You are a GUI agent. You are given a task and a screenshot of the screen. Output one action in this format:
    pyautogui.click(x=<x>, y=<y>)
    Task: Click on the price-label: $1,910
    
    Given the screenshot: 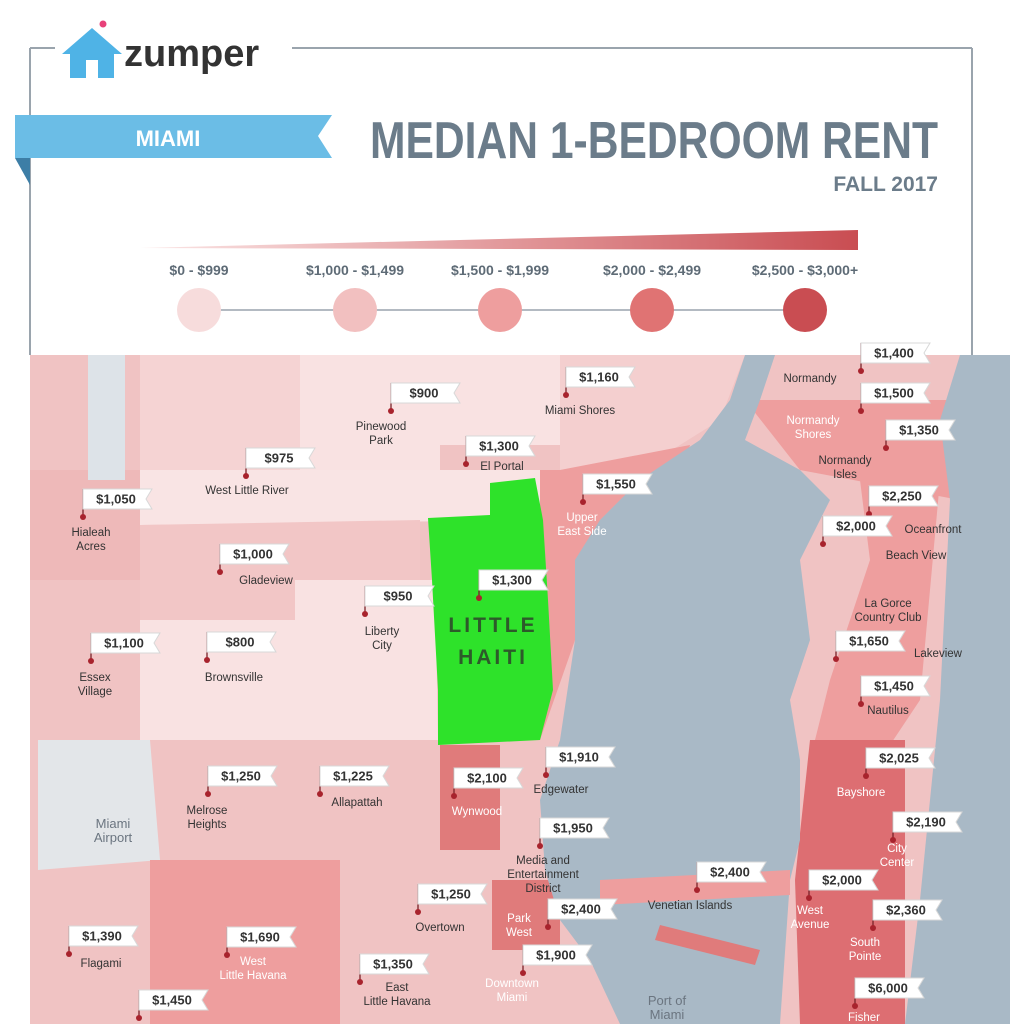 What is the action you would take?
    pyautogui.click(x=579, y=756)
    